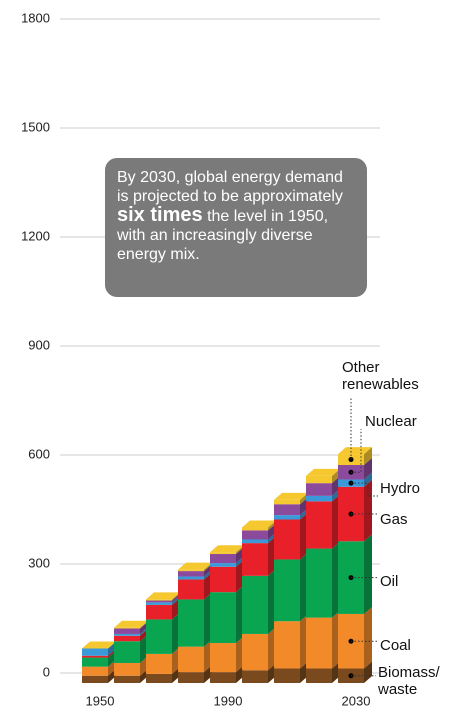  Describe the element at coordinates (35, 235) in the screenshot. I see `y-tick-label: 1200` at that location.